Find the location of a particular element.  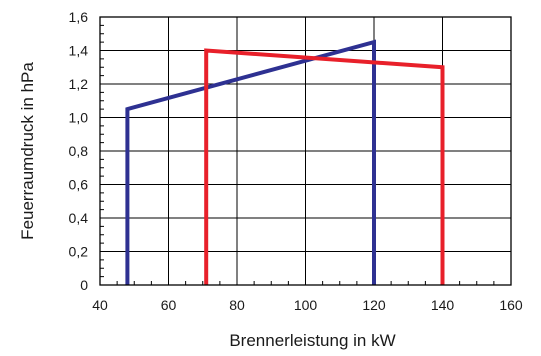

y-tick-label: 1,6 is located at coordinates (79, 17).